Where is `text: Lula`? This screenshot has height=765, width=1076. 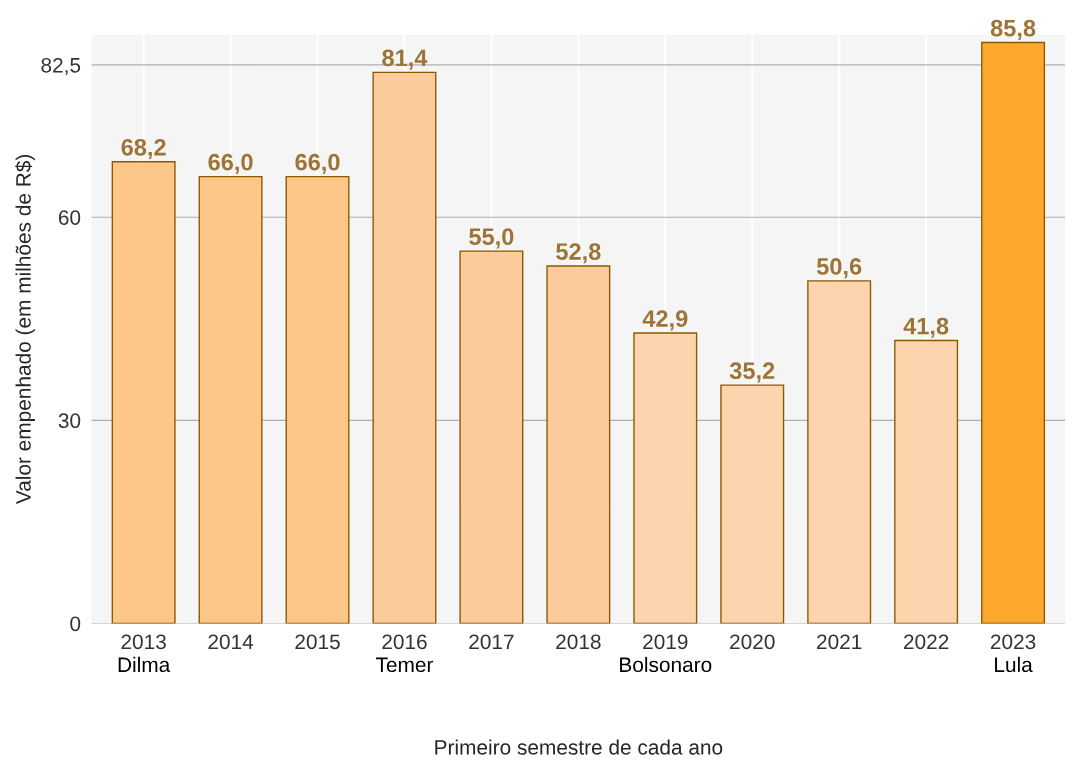
text: Lula is located at coordinates (1014, 664).